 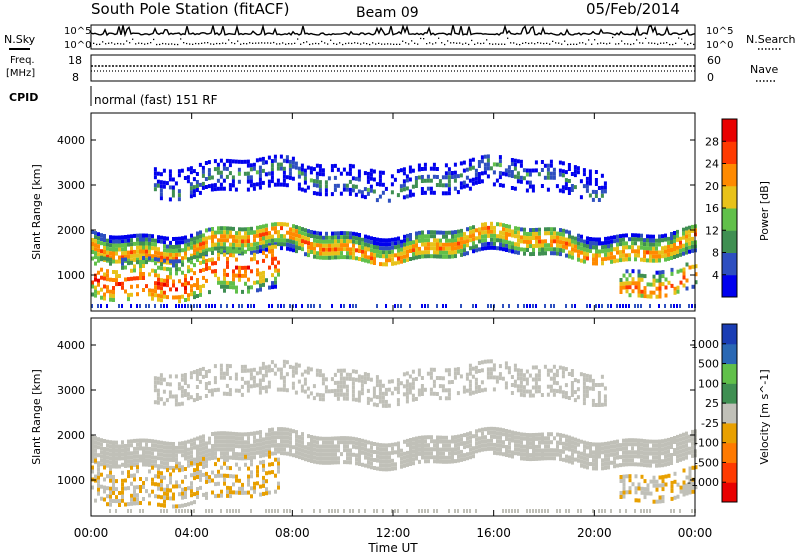 What do you see at coordinates (71, 390) in the screenshot?
I see `y-tick-label: 3000` at bounding box center [71, 390].